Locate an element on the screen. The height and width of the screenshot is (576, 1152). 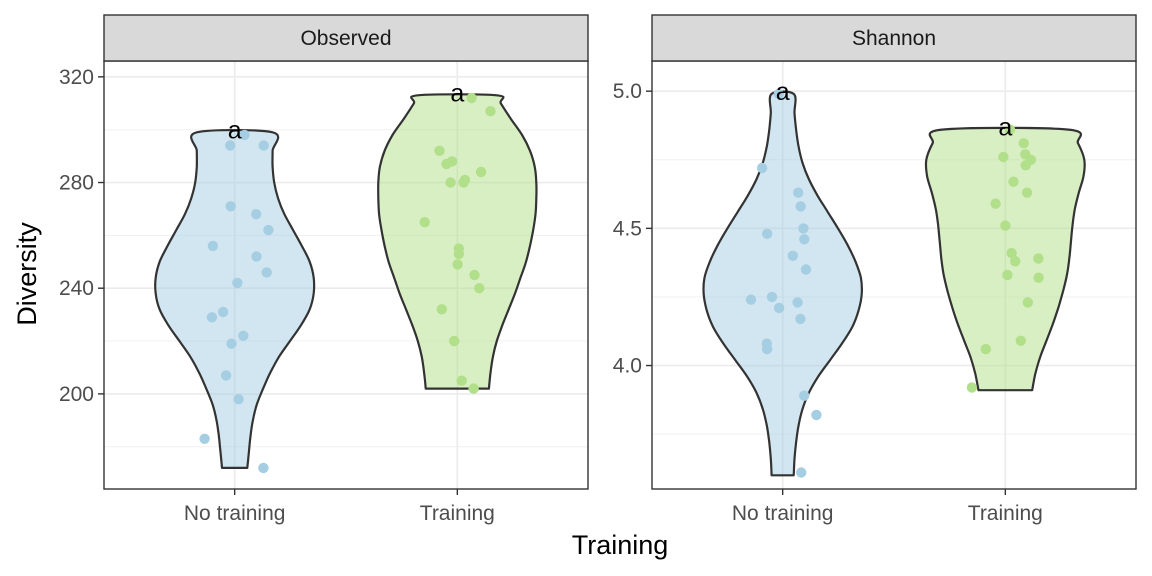
facet-strip-label: Observed is located at coordinates (345, 38).